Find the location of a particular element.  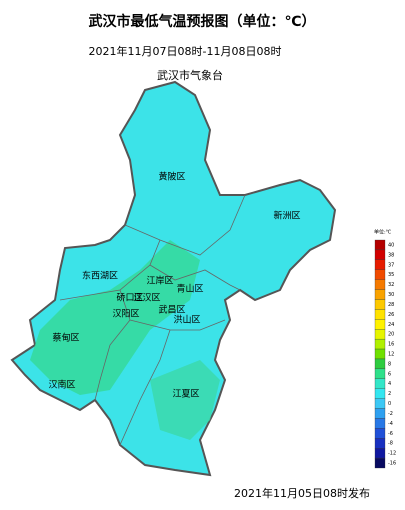

title: 武汉市最低气温预报图（单位：℃） is located at coordinates (202, 21).